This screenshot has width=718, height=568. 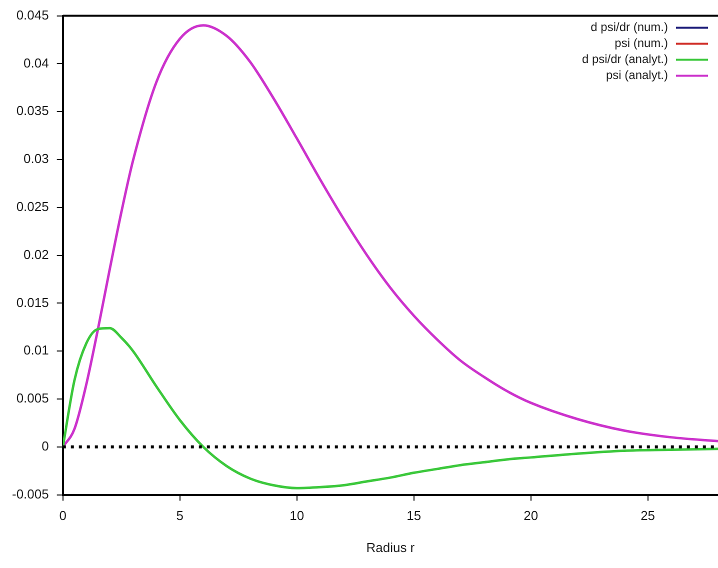 I want to click on y-tick-label: 0, so click(x=45, y=446).